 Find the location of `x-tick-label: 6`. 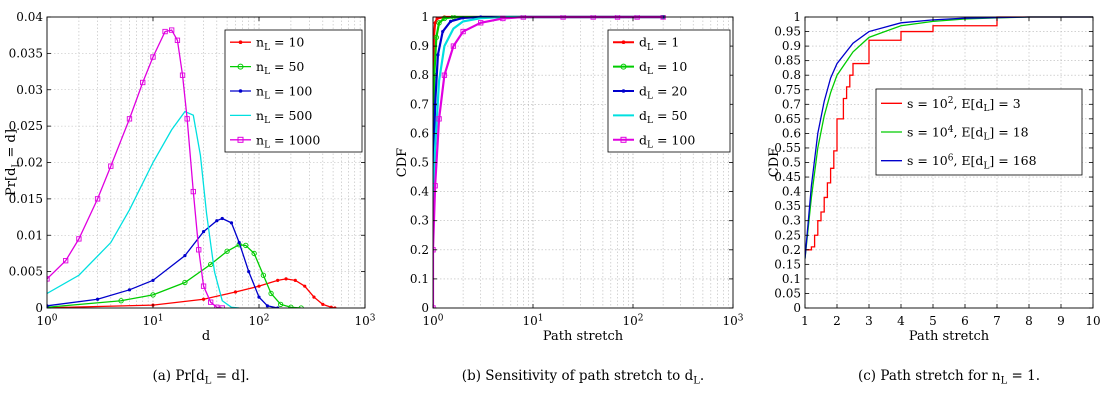

x-tick-label: 6 is located at coordinates (965, 321).